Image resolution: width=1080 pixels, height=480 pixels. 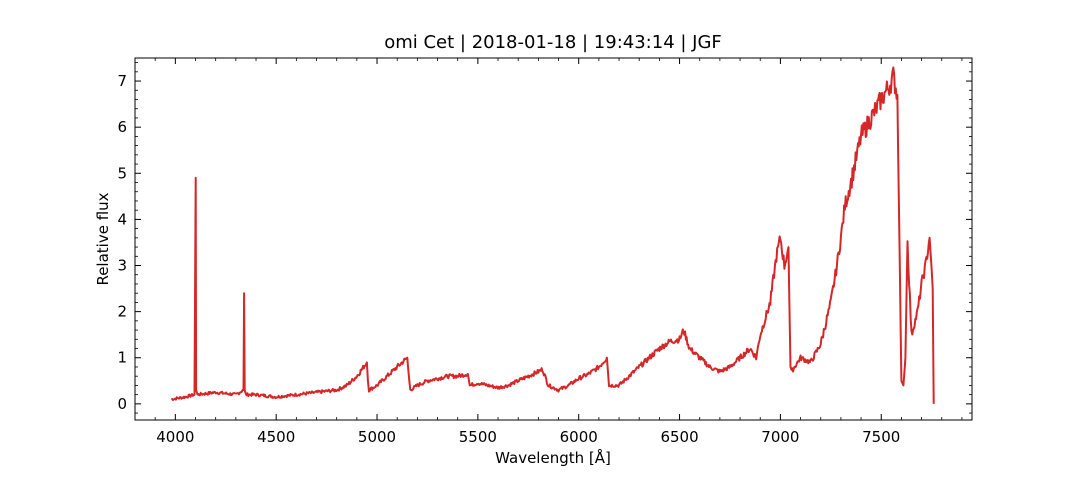 I want to click on x-tick-label: 4000, so click(x=175, y=437).